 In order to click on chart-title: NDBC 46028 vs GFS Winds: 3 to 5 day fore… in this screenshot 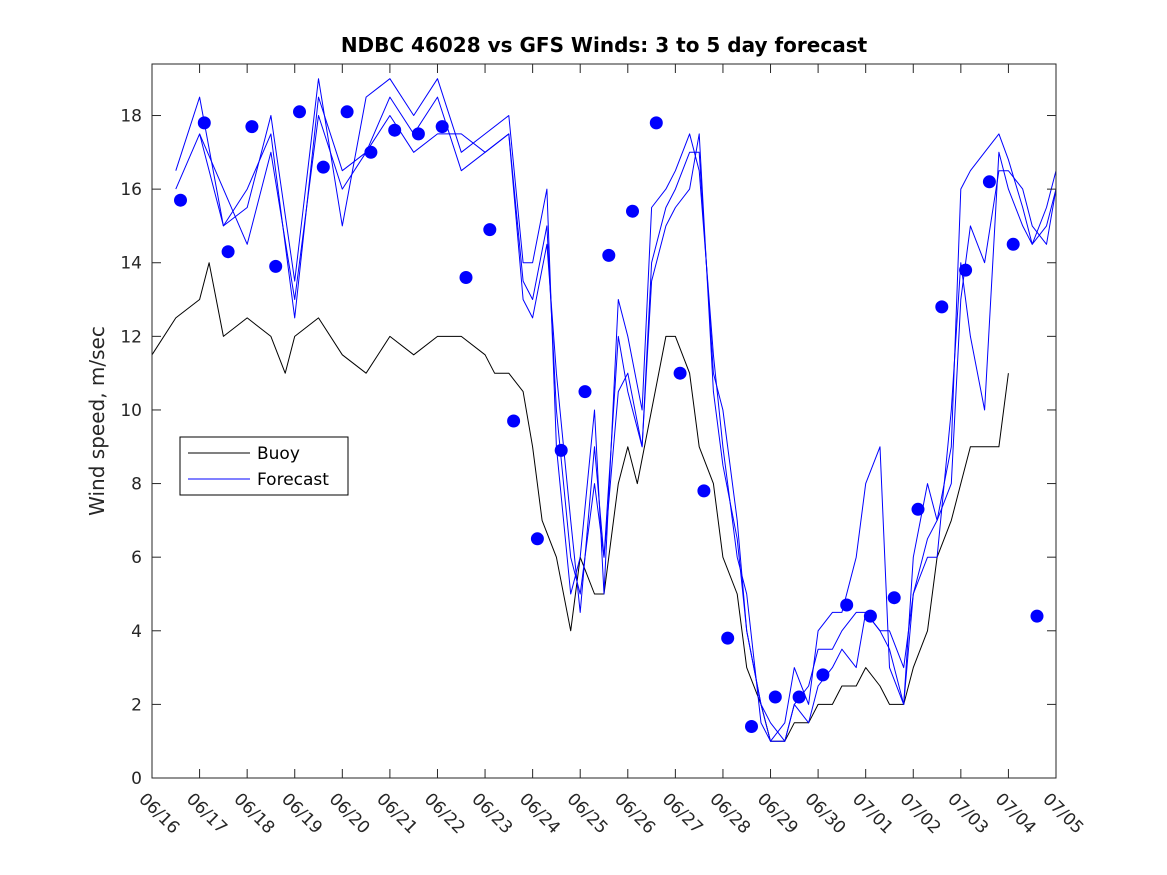, I will do `click(604, 45)`.